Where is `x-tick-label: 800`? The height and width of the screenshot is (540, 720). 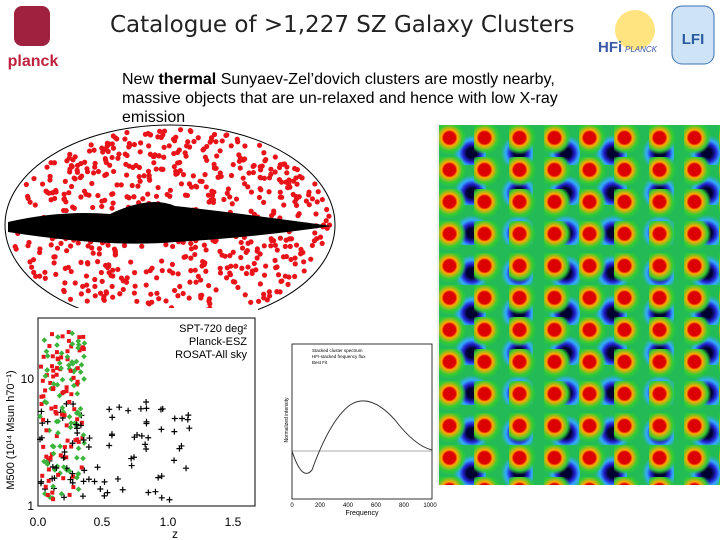
x-tick-label: 800 is located at coordinates (404, 506).